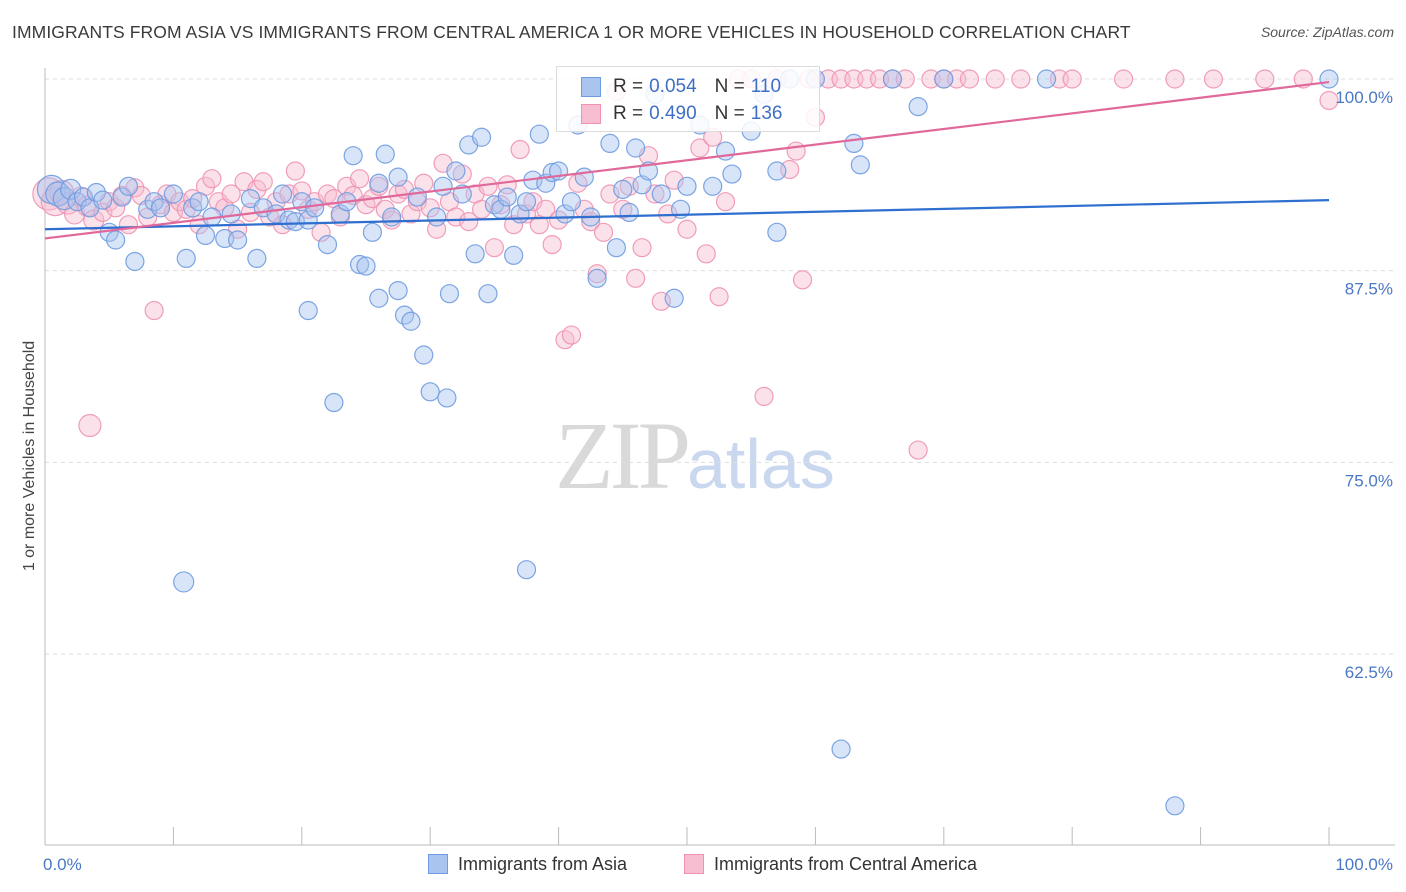 The image size is (1406, 892). I want to click on legend-r-value-central: 0.490, so click(673, 113).